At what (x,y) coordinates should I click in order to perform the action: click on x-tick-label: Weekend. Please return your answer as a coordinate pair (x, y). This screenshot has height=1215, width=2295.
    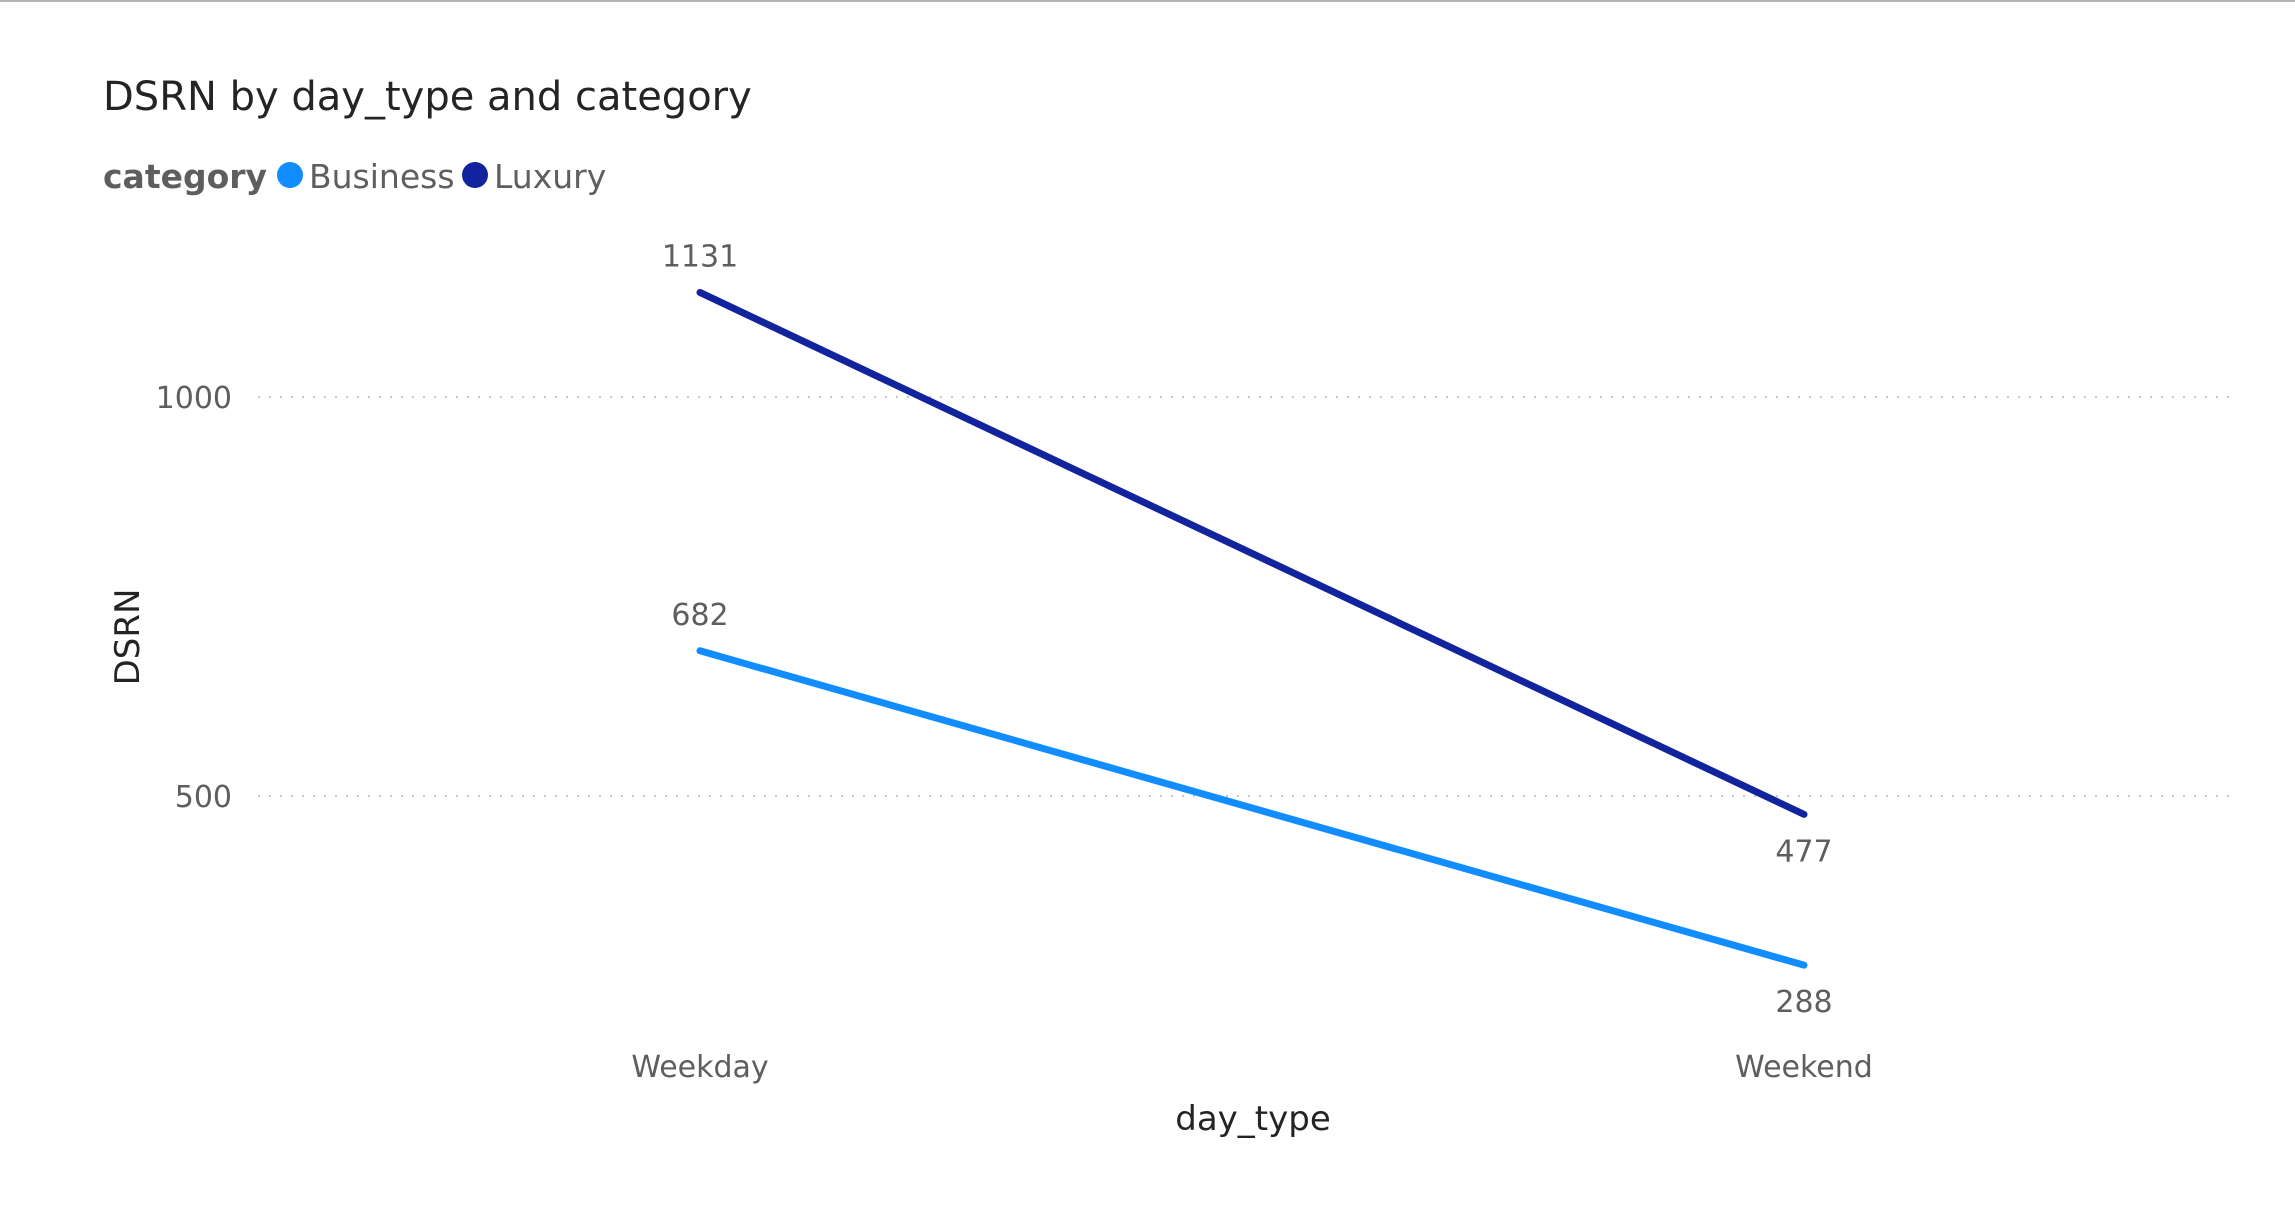
    Looking at the image, I should click on (1804, 1067).